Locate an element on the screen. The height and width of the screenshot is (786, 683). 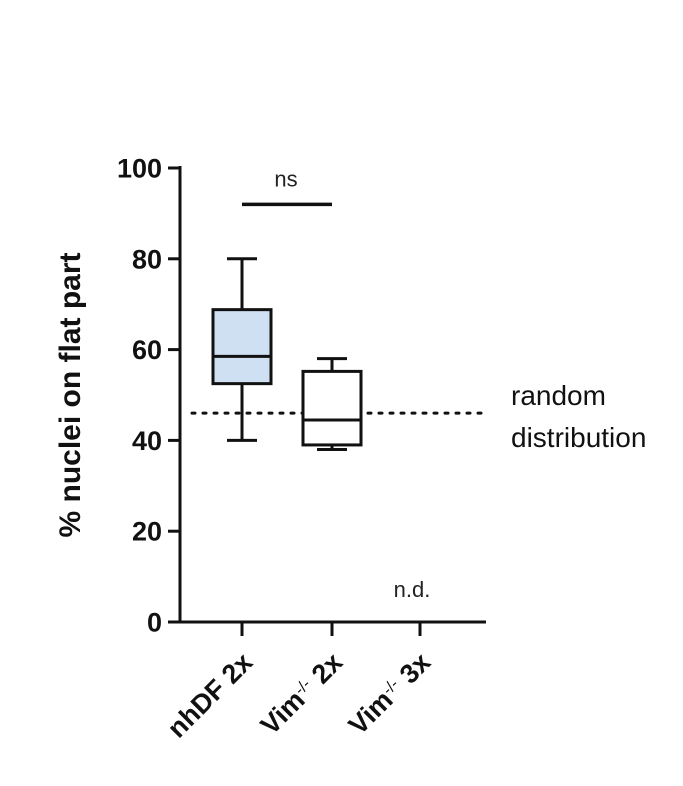
random-distribution-label: random is located at coordinates (558, 395).